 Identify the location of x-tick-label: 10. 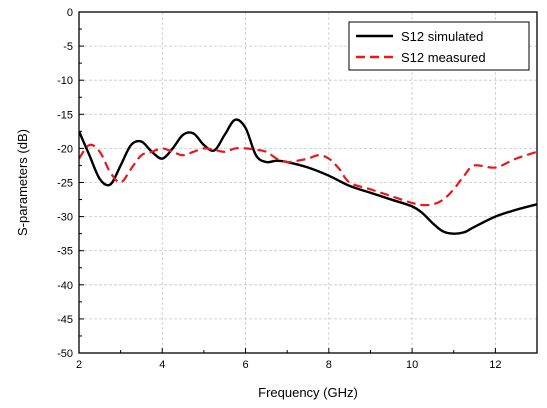
(412, 365).